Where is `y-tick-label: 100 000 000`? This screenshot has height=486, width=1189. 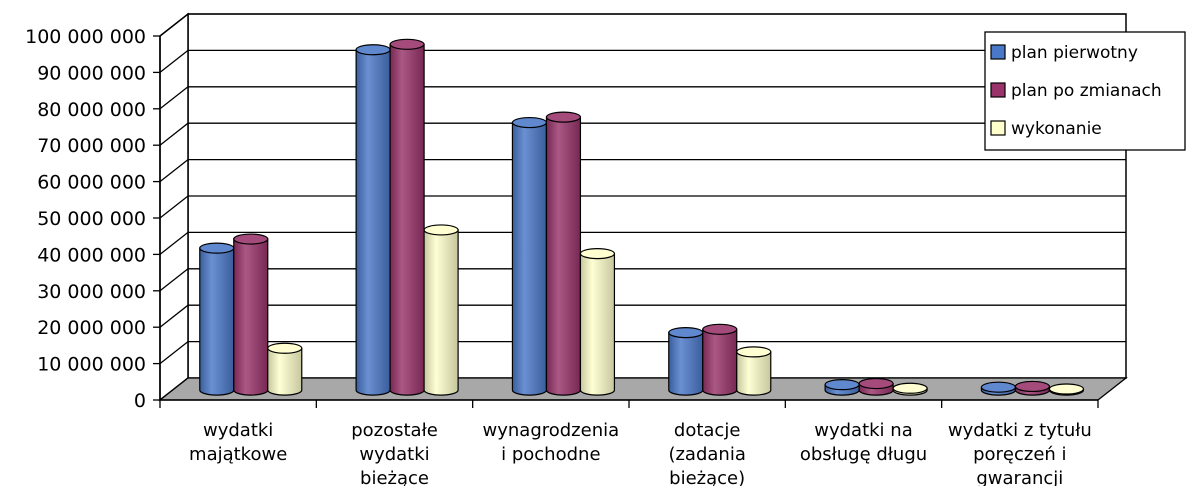 y-tick-label: 100 000 000 is located at coordinates (85, 37).